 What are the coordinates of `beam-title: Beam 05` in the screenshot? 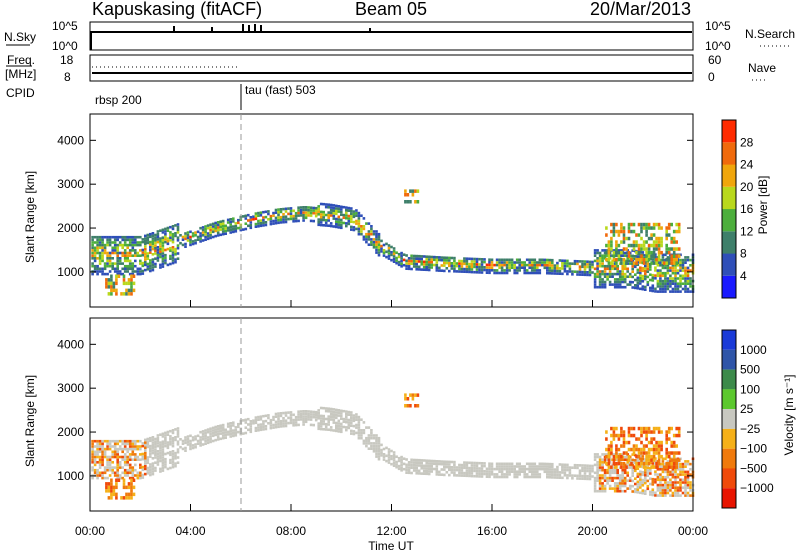 It's located at (391, 9).